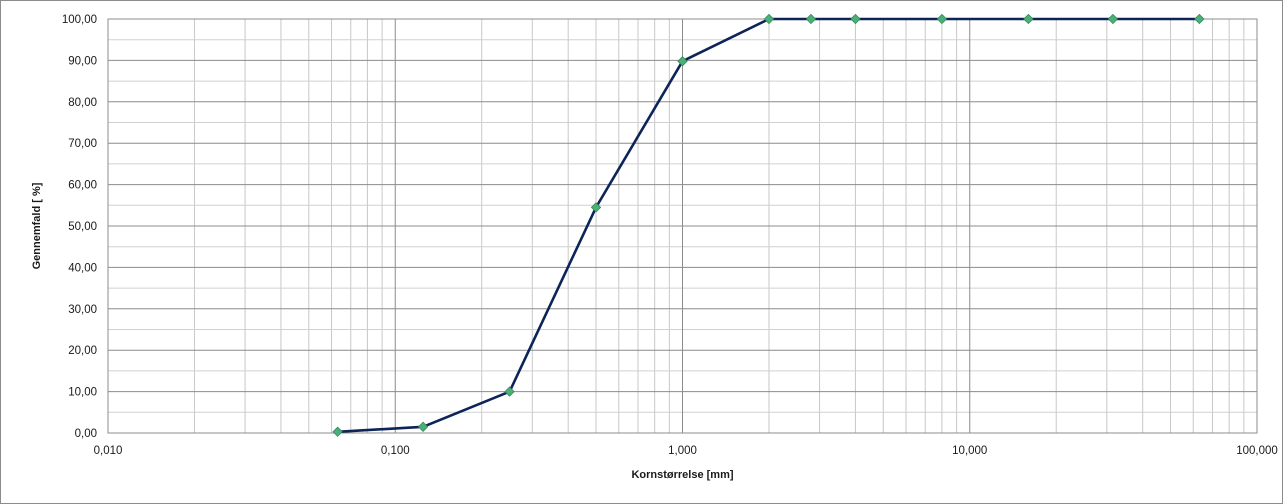 This screenshot has height=504, width=1283. What do you see at coordinates (79, 20) in the screenshot?
I see `y-tick-label: 100,00` at bounding box center [79, 20].